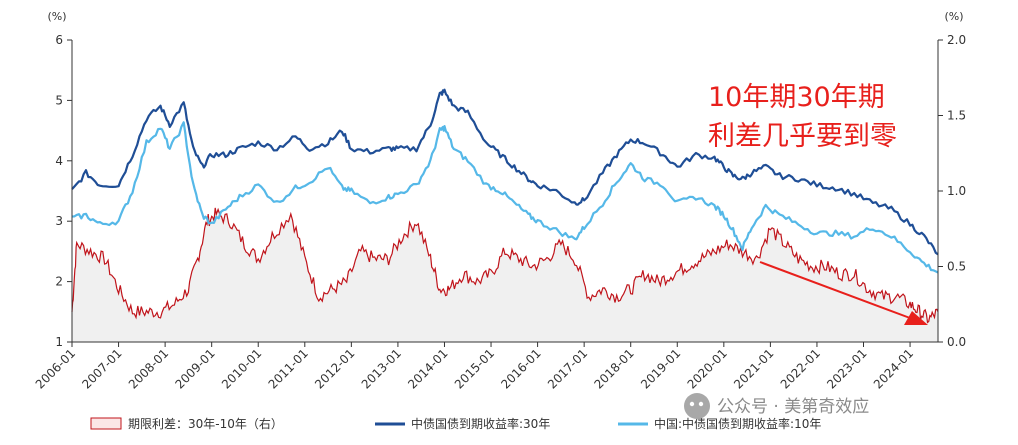  I want to click on annotation-arrow, so click(843, 293).